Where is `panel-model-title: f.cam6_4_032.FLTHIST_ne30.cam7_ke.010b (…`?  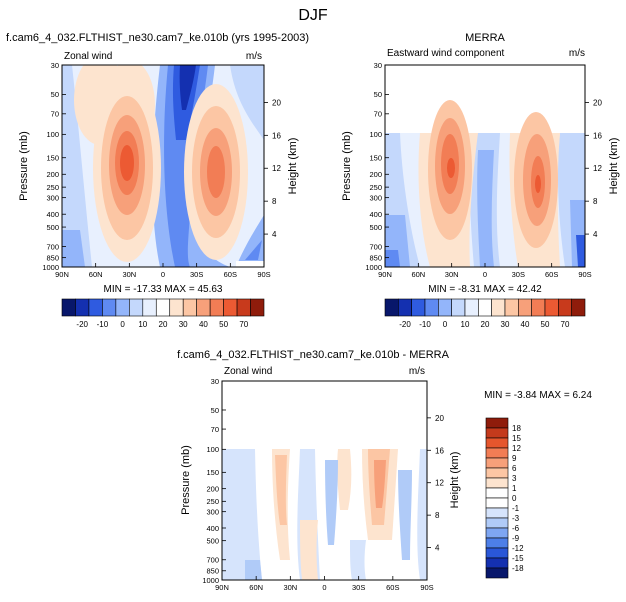
panel-model-title: f.cam6_4_032.FLTHIST_ne30.cam7_ke.010b (… is located at coordinates (157, 38).